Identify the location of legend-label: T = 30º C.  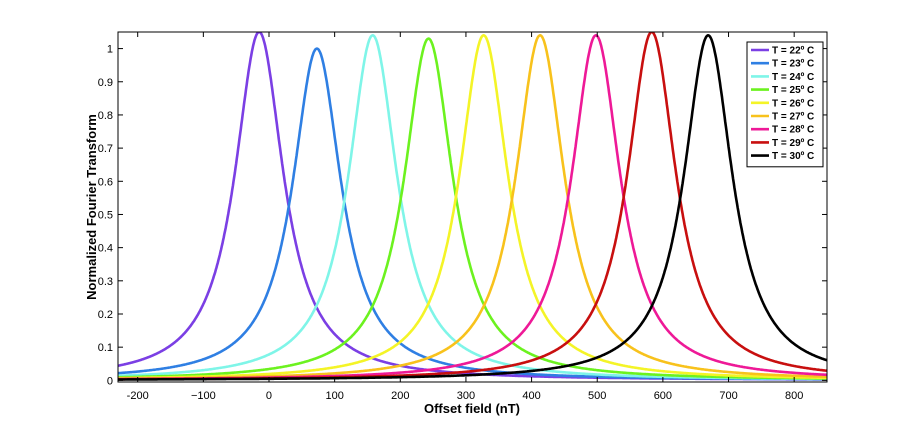
(793, 156).